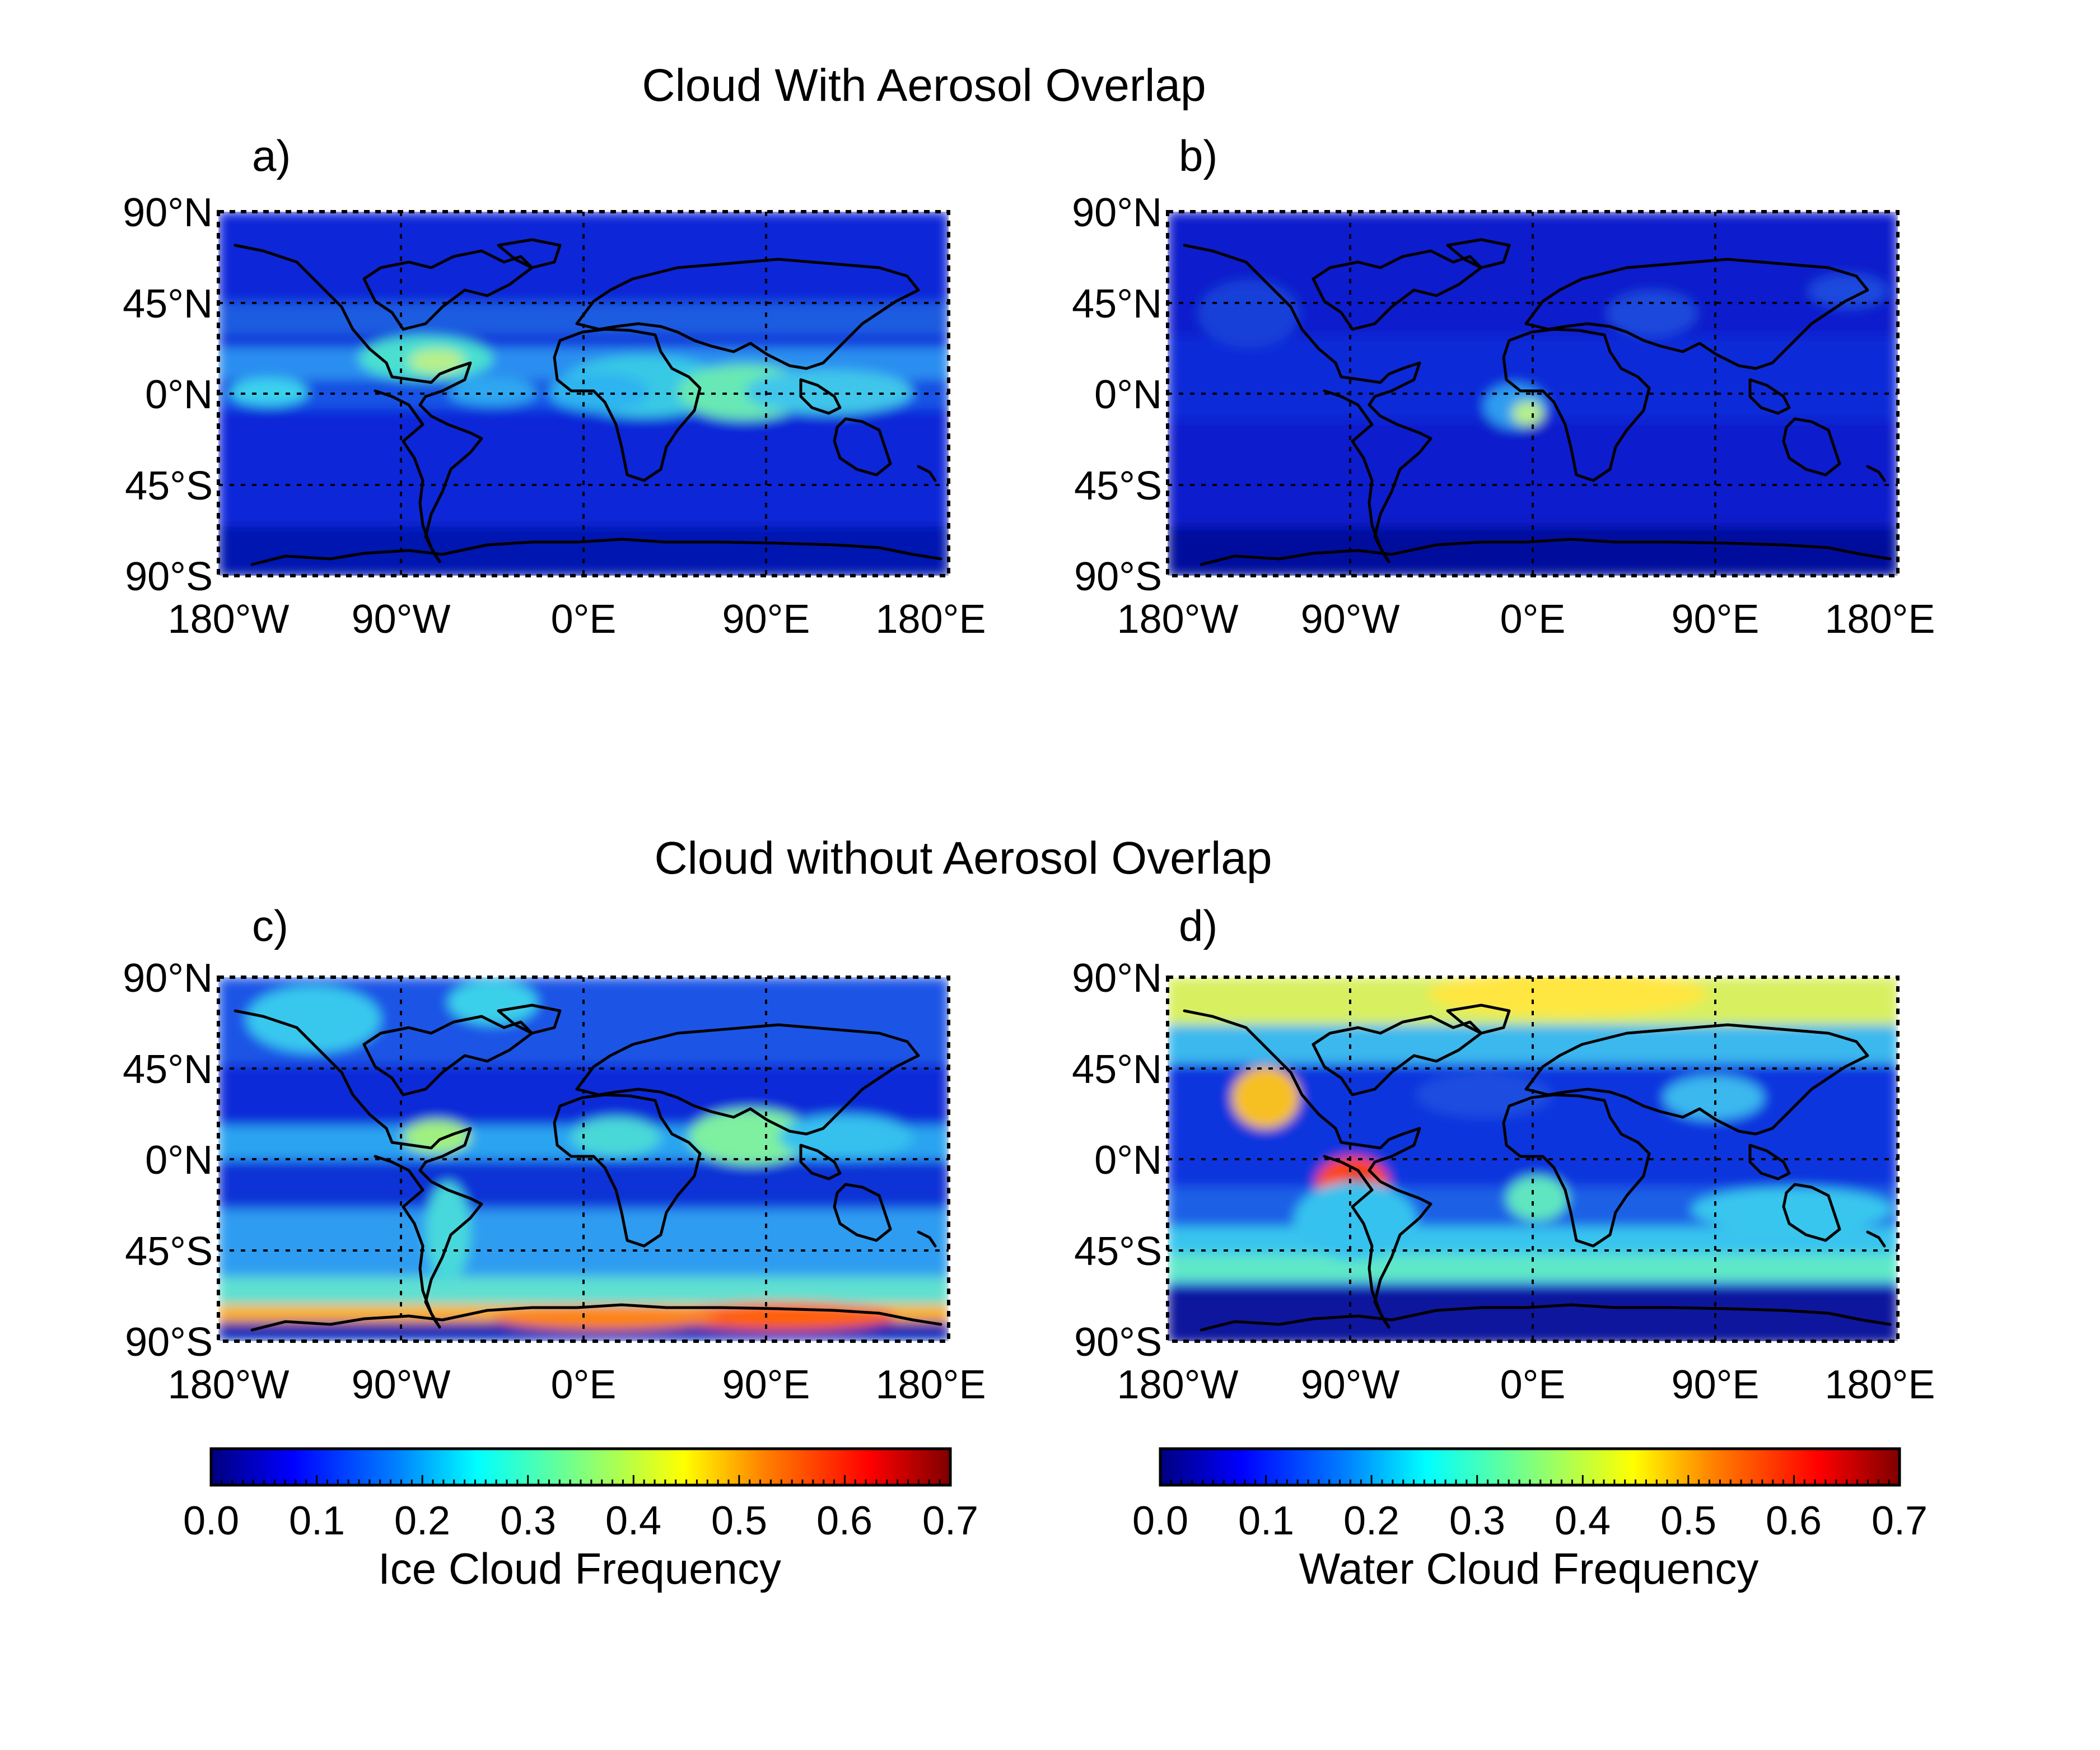 The height and width of the screenshot is (1750, 2100). Describe the element at coordinates (1198, 926) in the screenshot. I see `panel-label-d: d)` at that location.